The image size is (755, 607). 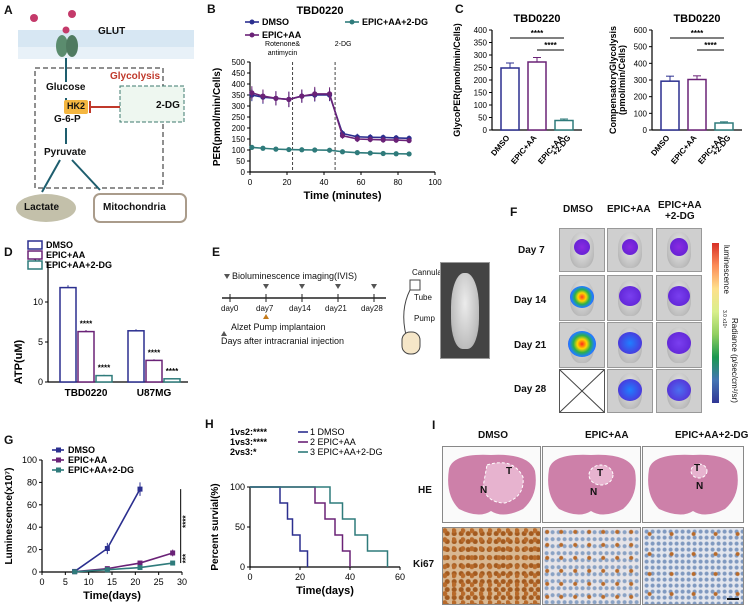 What do you see at coordinates (530, 389) in the screenshot?
I see `f-row-day28: Day 28` at bounding box center [530, 389].